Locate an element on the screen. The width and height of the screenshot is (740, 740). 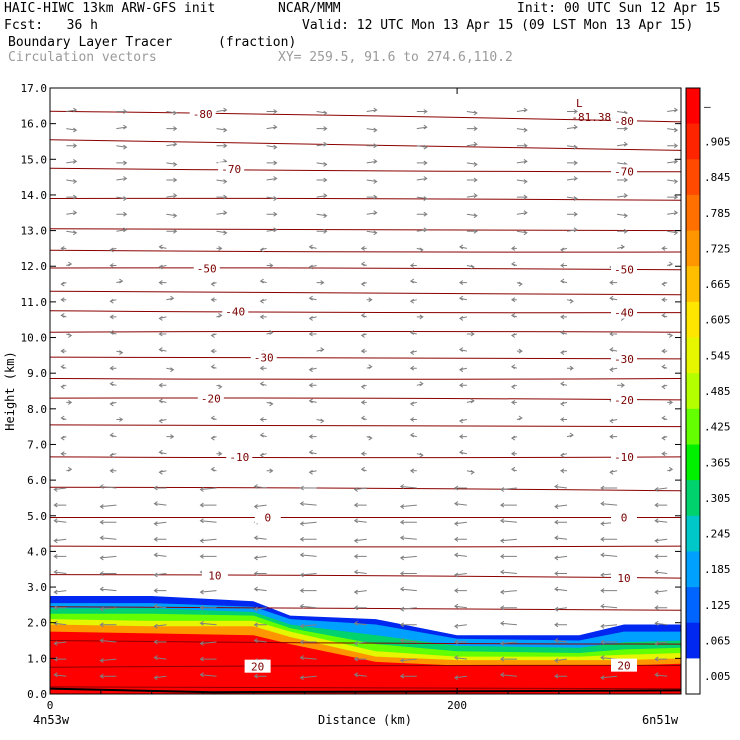
x-axis-right-end-label: 6n51w is located at coordinates (660, 720).